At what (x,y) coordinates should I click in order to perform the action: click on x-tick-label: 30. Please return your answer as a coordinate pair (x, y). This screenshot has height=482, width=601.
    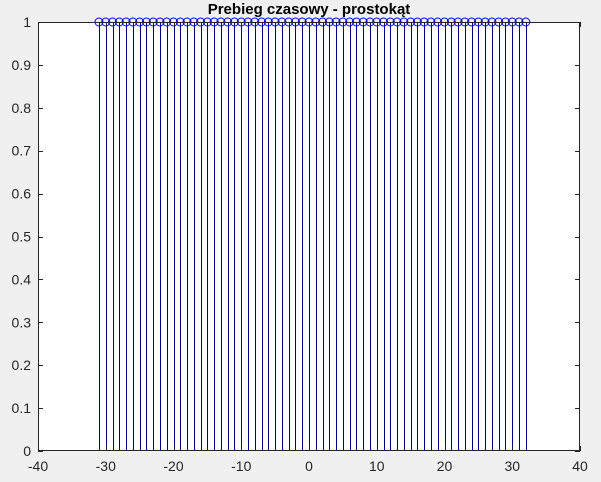
    Looking at the image, I should click on (512, 466).